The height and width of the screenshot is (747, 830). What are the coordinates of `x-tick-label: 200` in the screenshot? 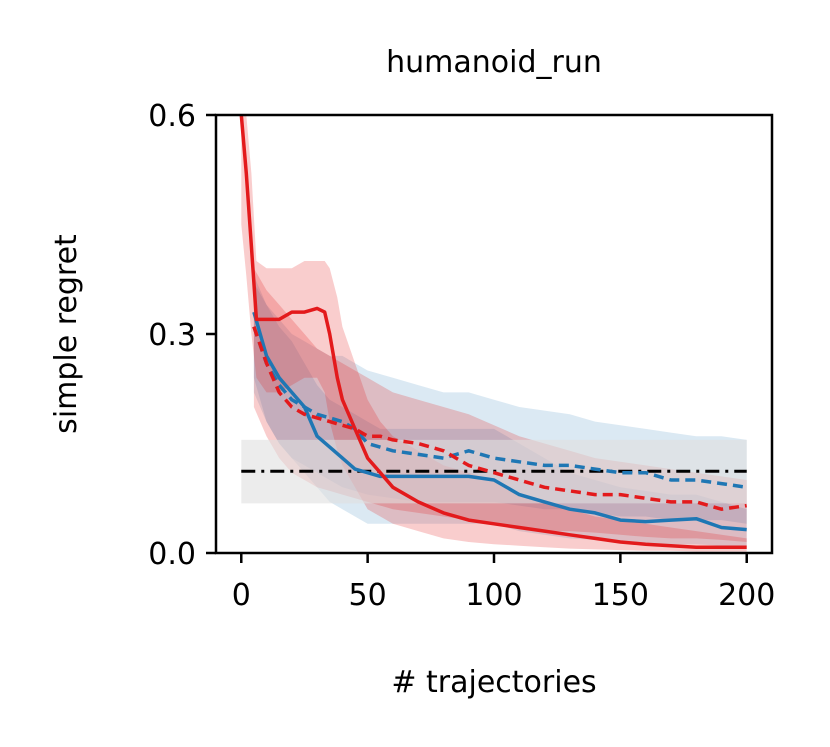 It's located at (746, 595).